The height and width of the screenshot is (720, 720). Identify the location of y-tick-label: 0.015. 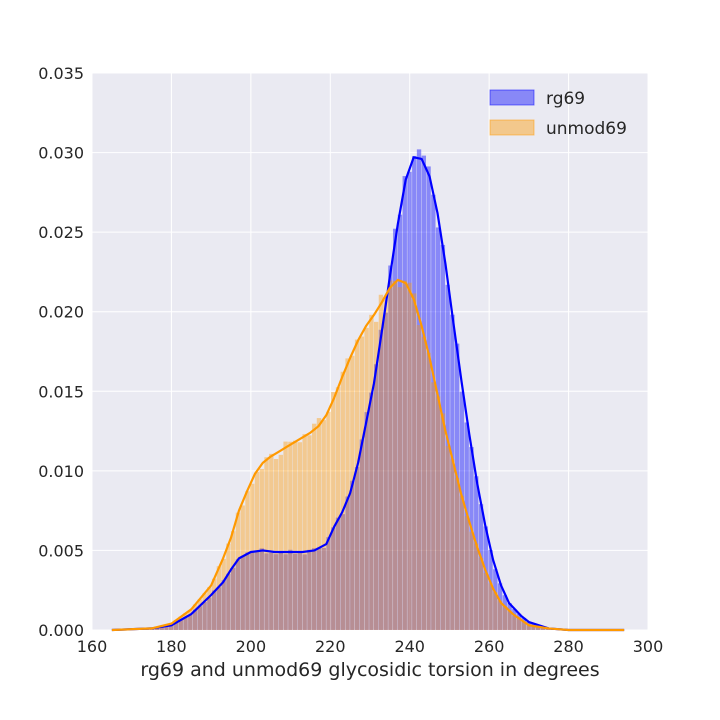
(61, 391).